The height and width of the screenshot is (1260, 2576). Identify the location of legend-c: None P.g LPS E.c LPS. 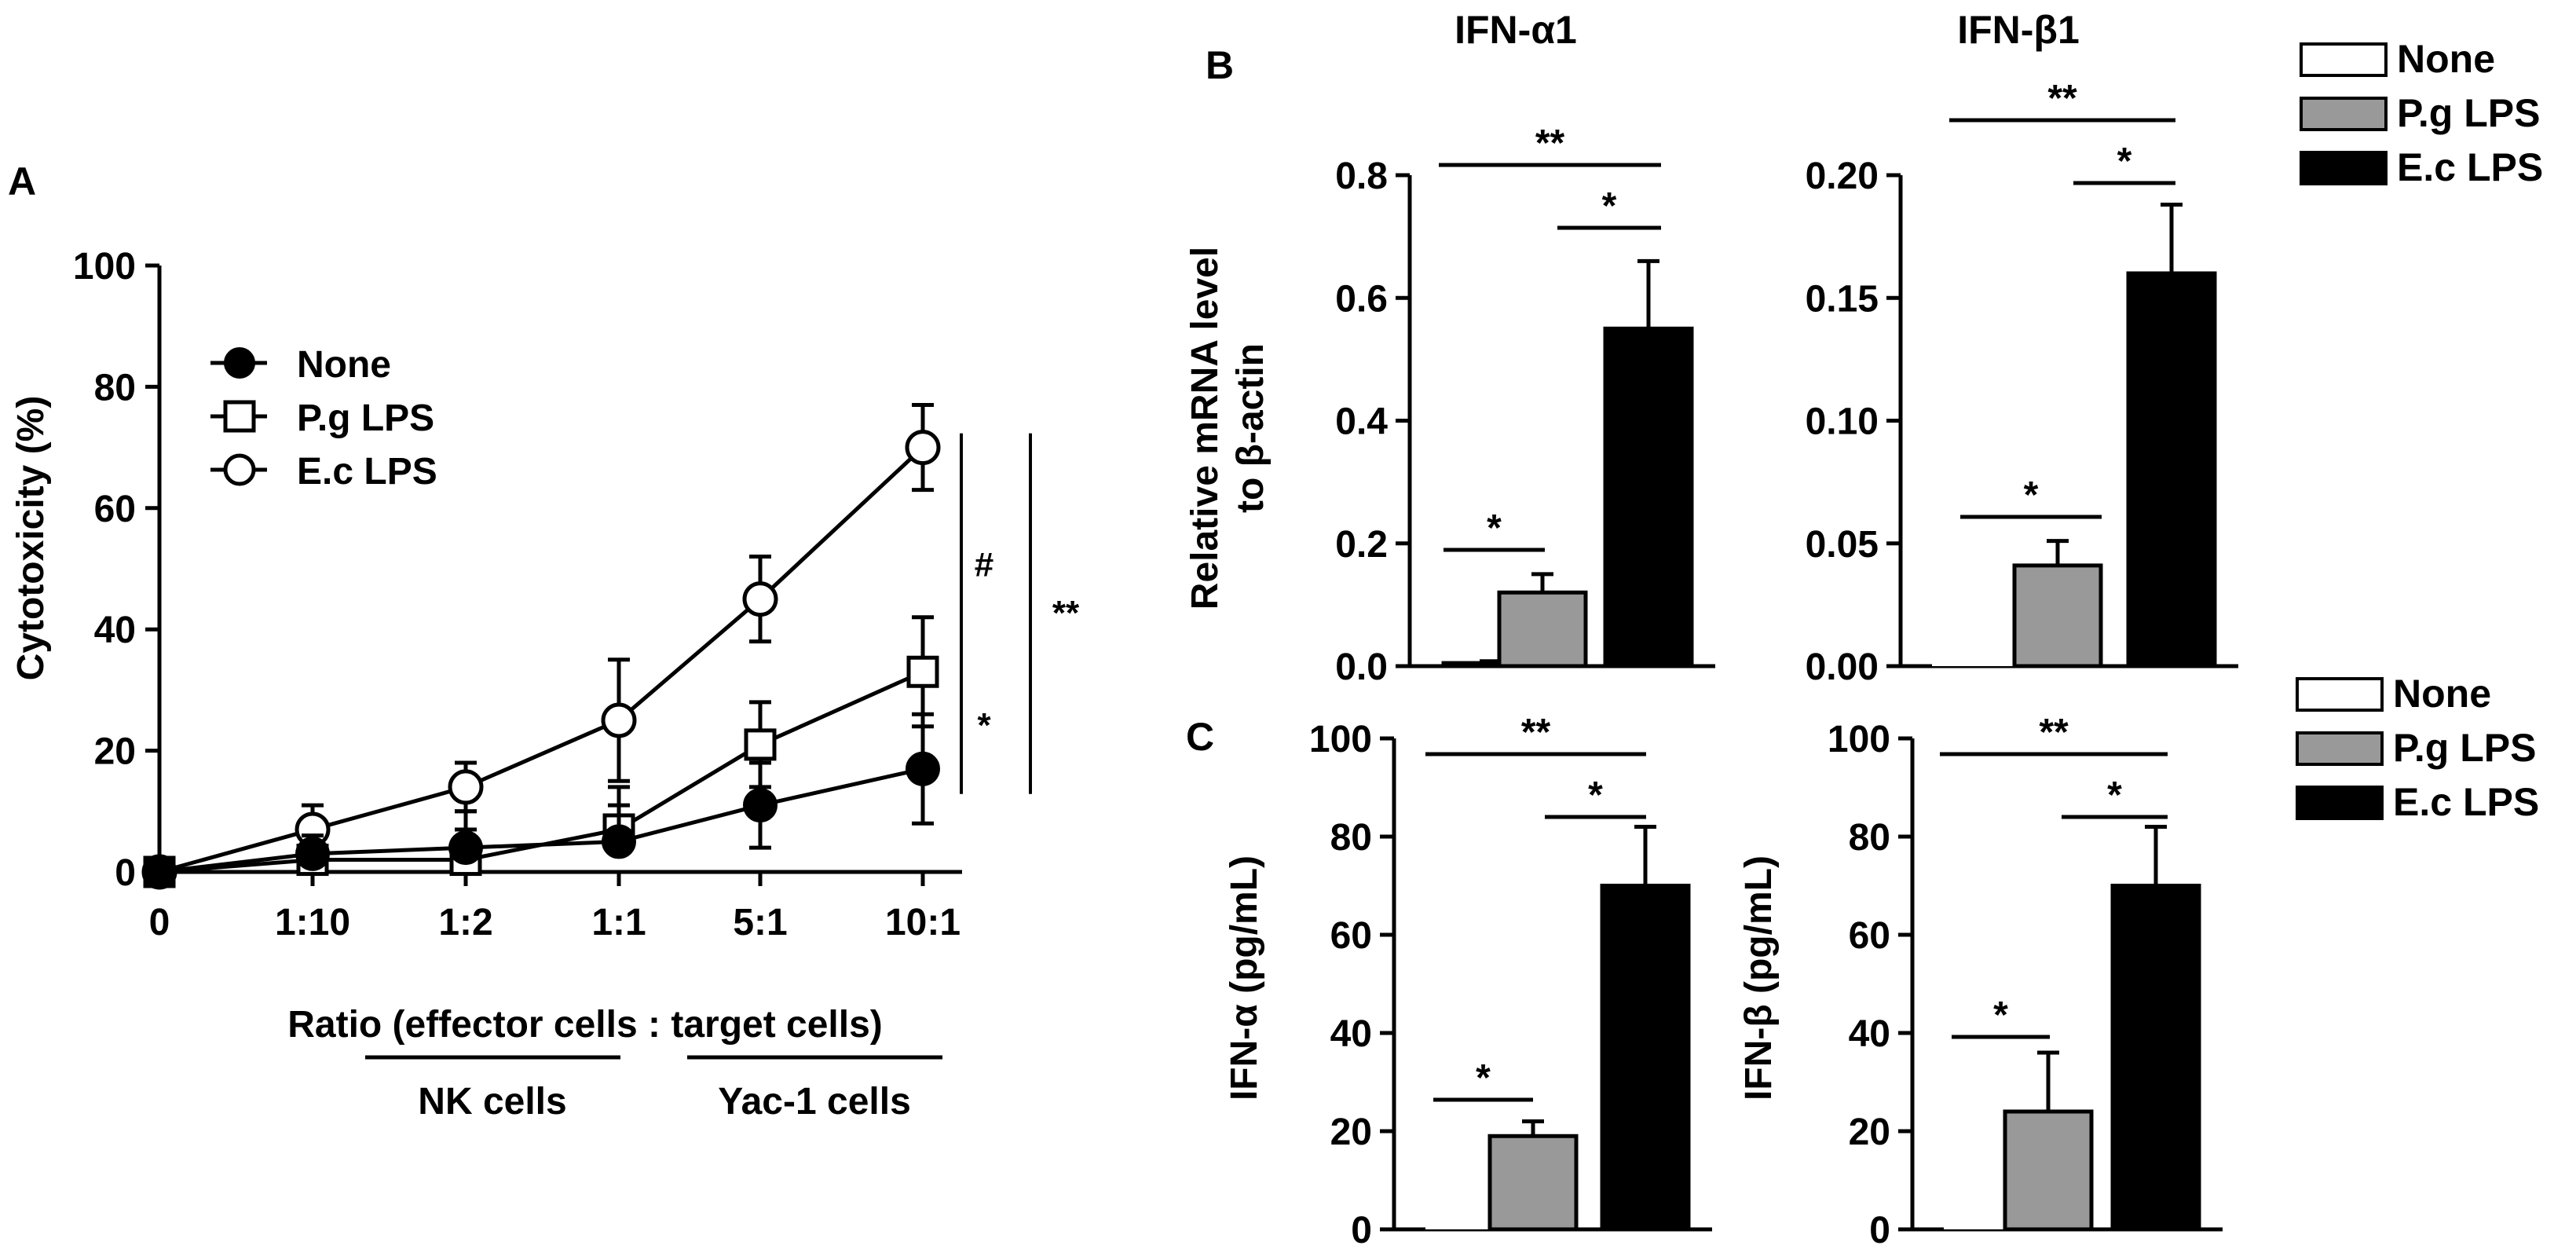
(2417, 748).